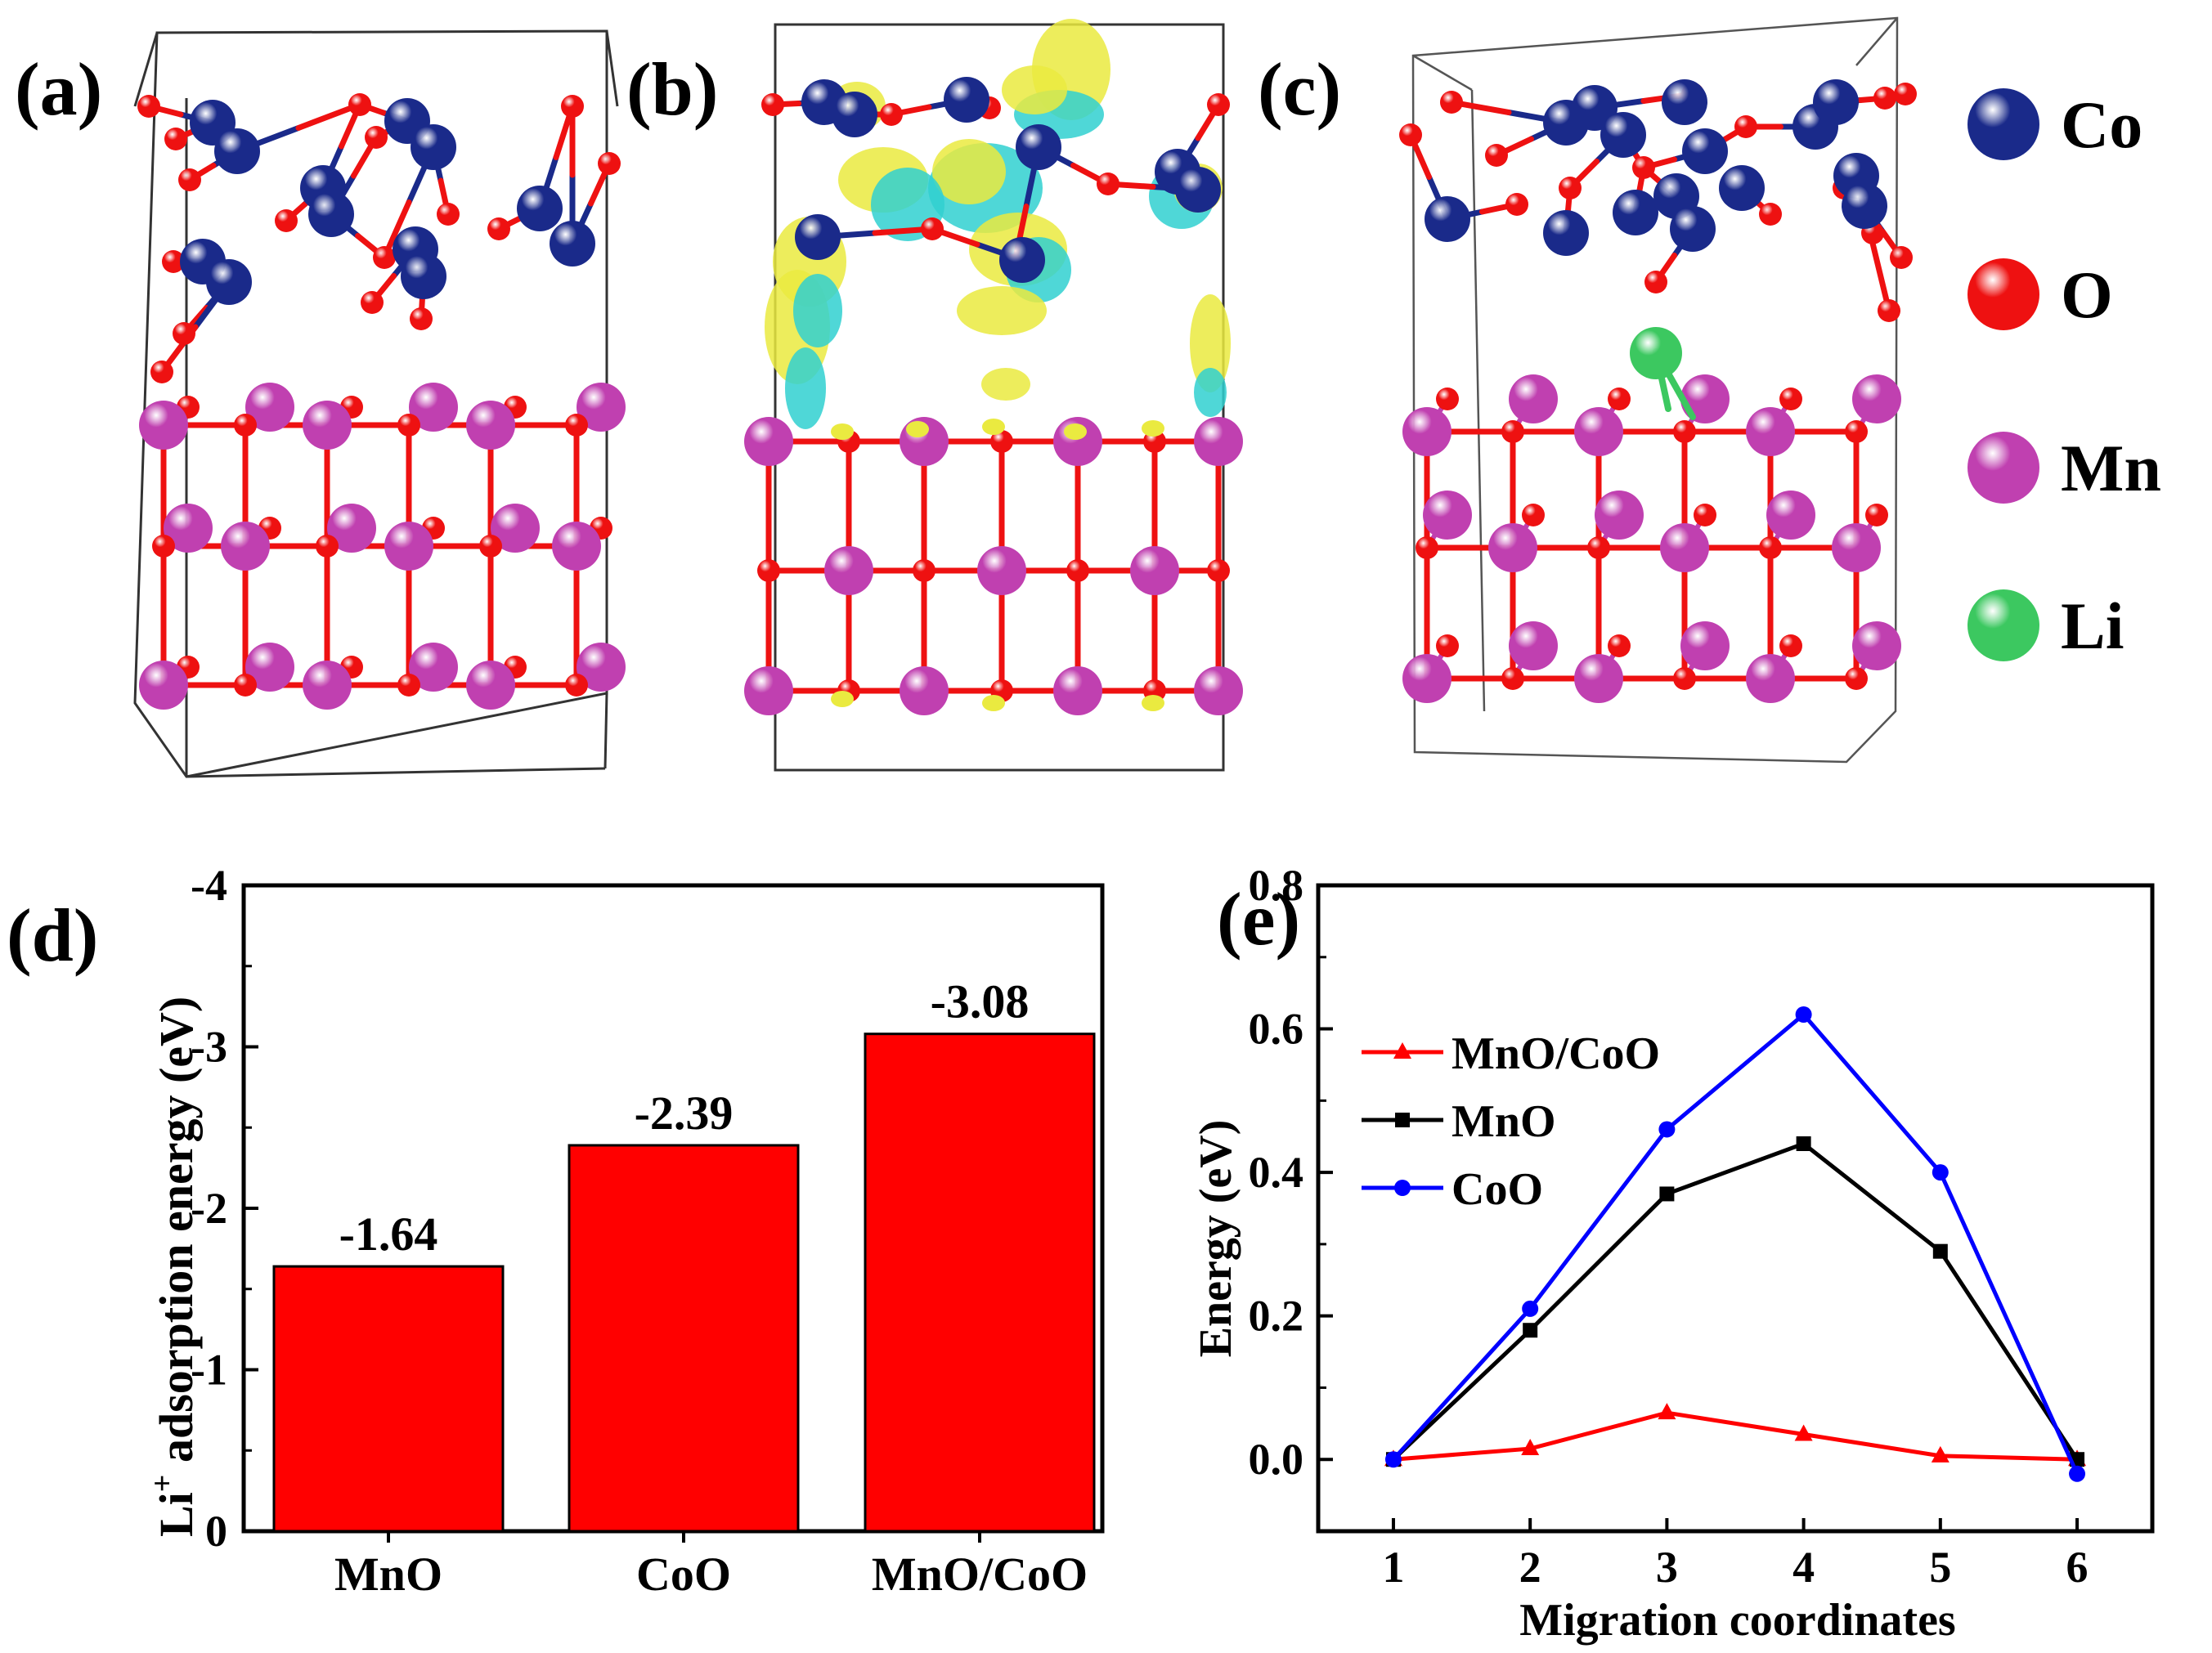  I want to click on legend-atom-co-swatch, so click(2003, 124).